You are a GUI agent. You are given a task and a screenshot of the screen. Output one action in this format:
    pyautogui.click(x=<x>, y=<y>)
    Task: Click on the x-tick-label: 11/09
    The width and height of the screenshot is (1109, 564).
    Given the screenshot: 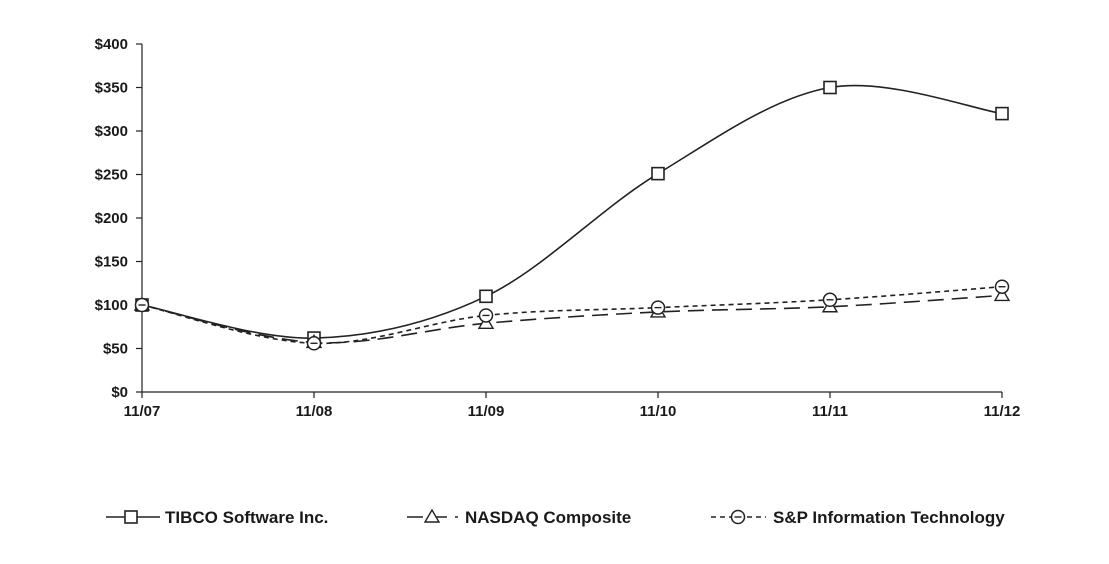 What is the action you would take?
    pyautogui.click(x=486, y=411)
    